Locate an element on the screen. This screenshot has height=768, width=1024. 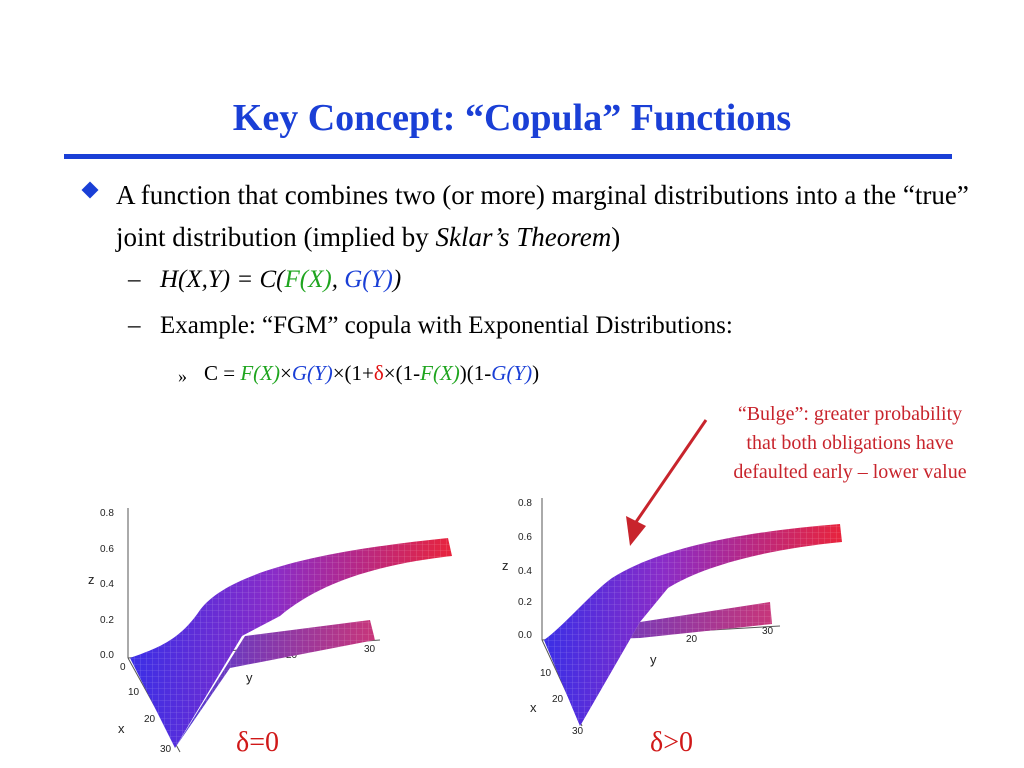
copula-formula: H(X,Y) = C(F(X), G(Y)) is located at coordinates (280, 280).